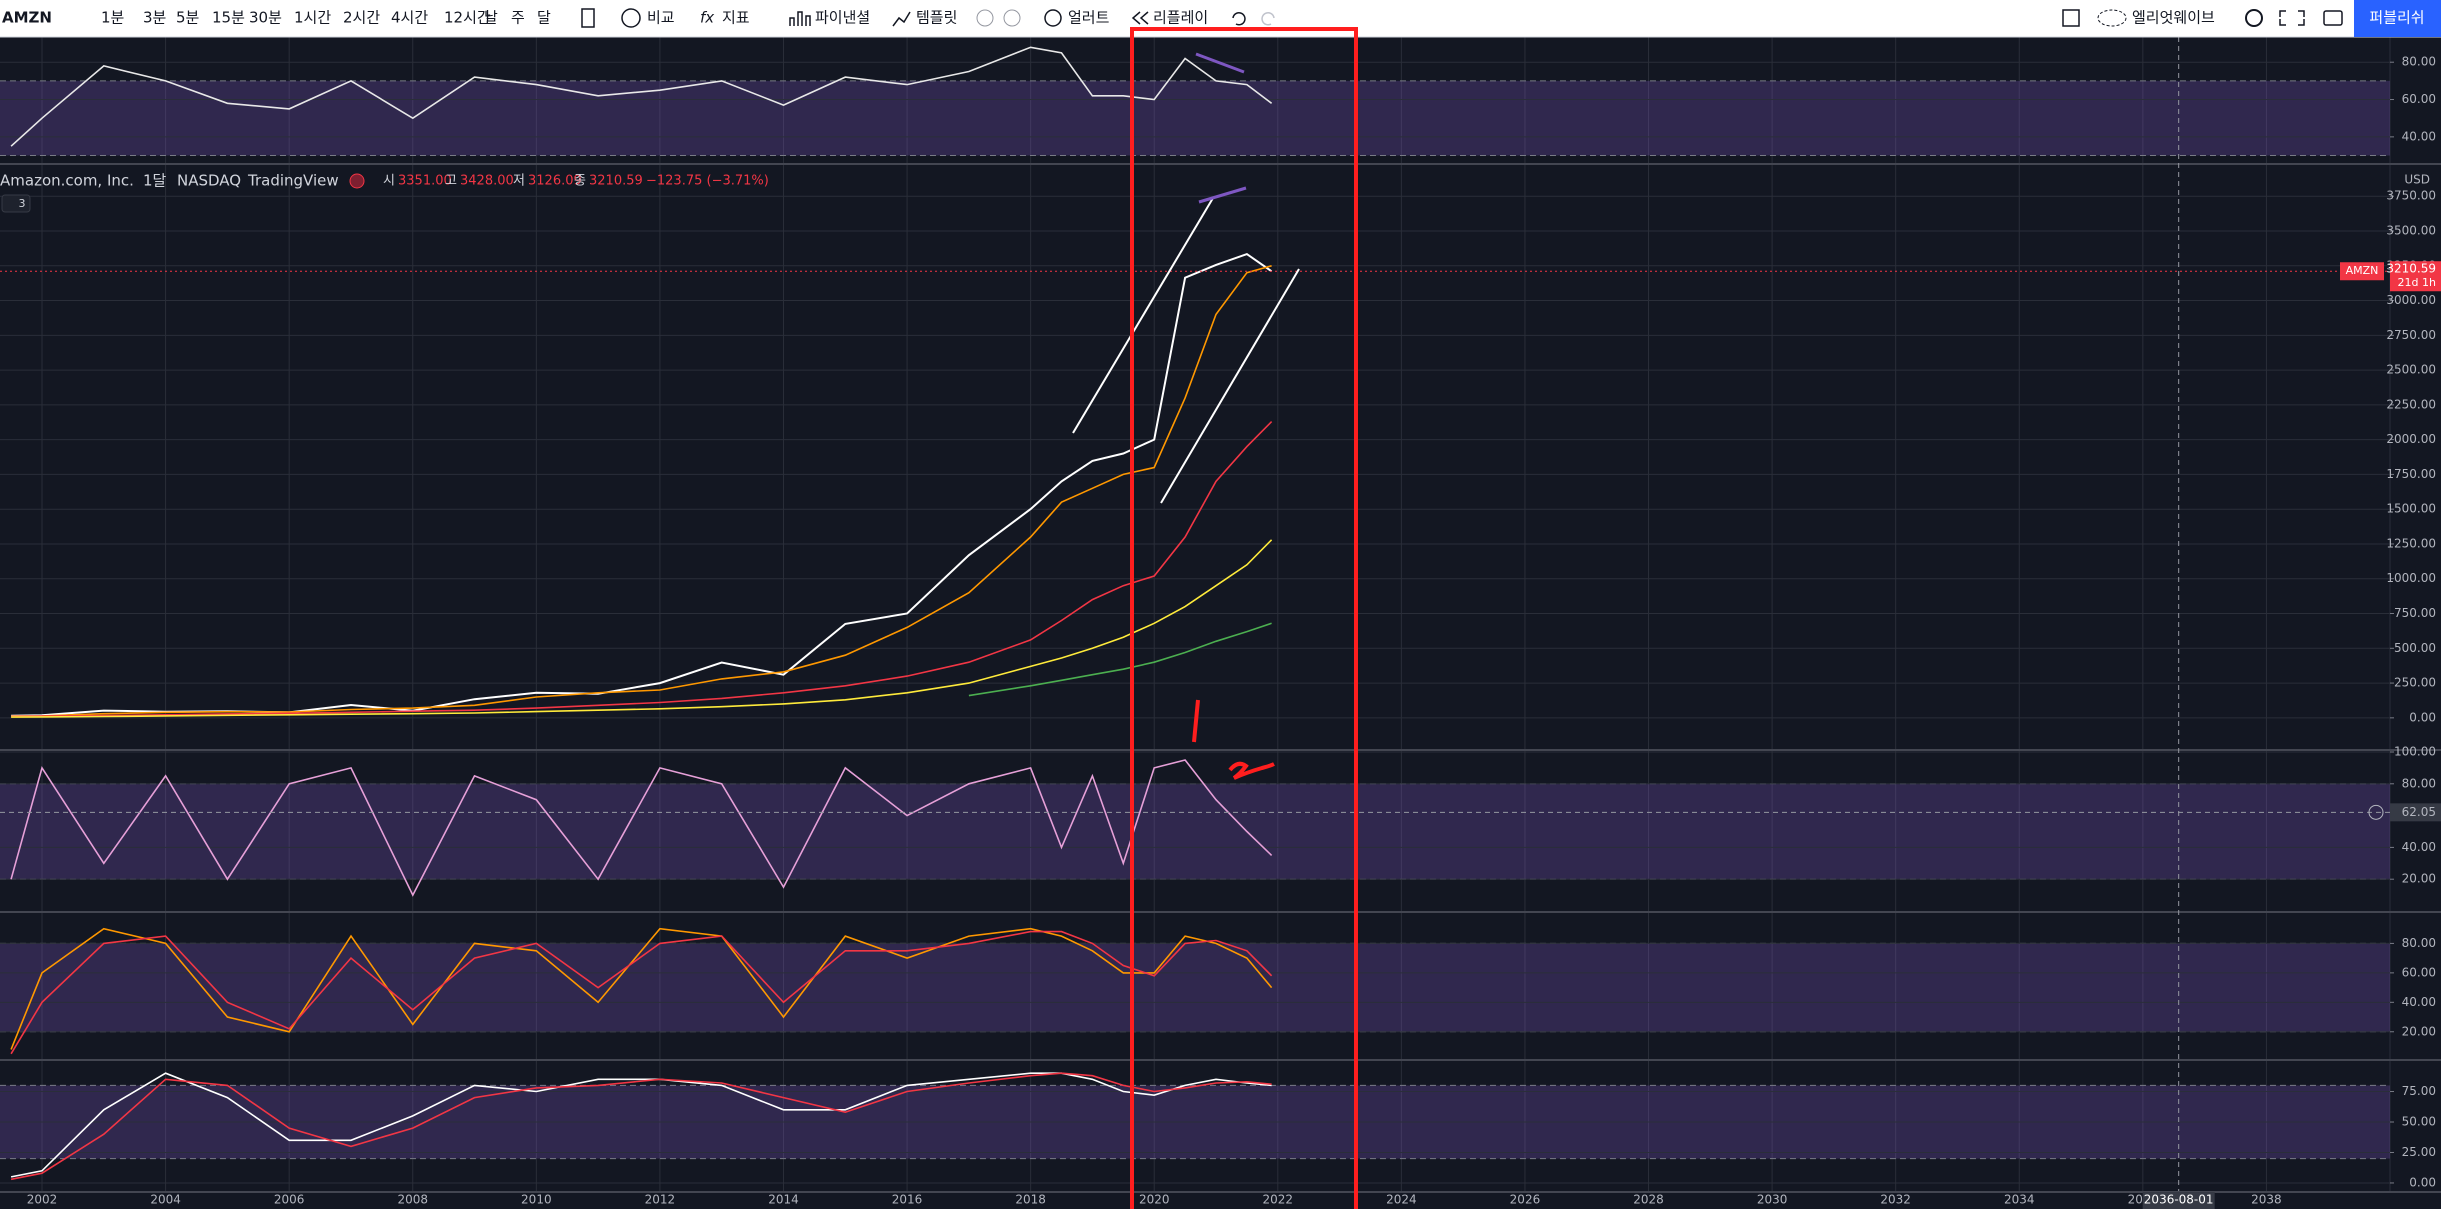 This screenshot has height=1209, width=2441. Describe the element at coordinates (580, 181) in the screenshot. I see `ohlc-name: 종` at that location.